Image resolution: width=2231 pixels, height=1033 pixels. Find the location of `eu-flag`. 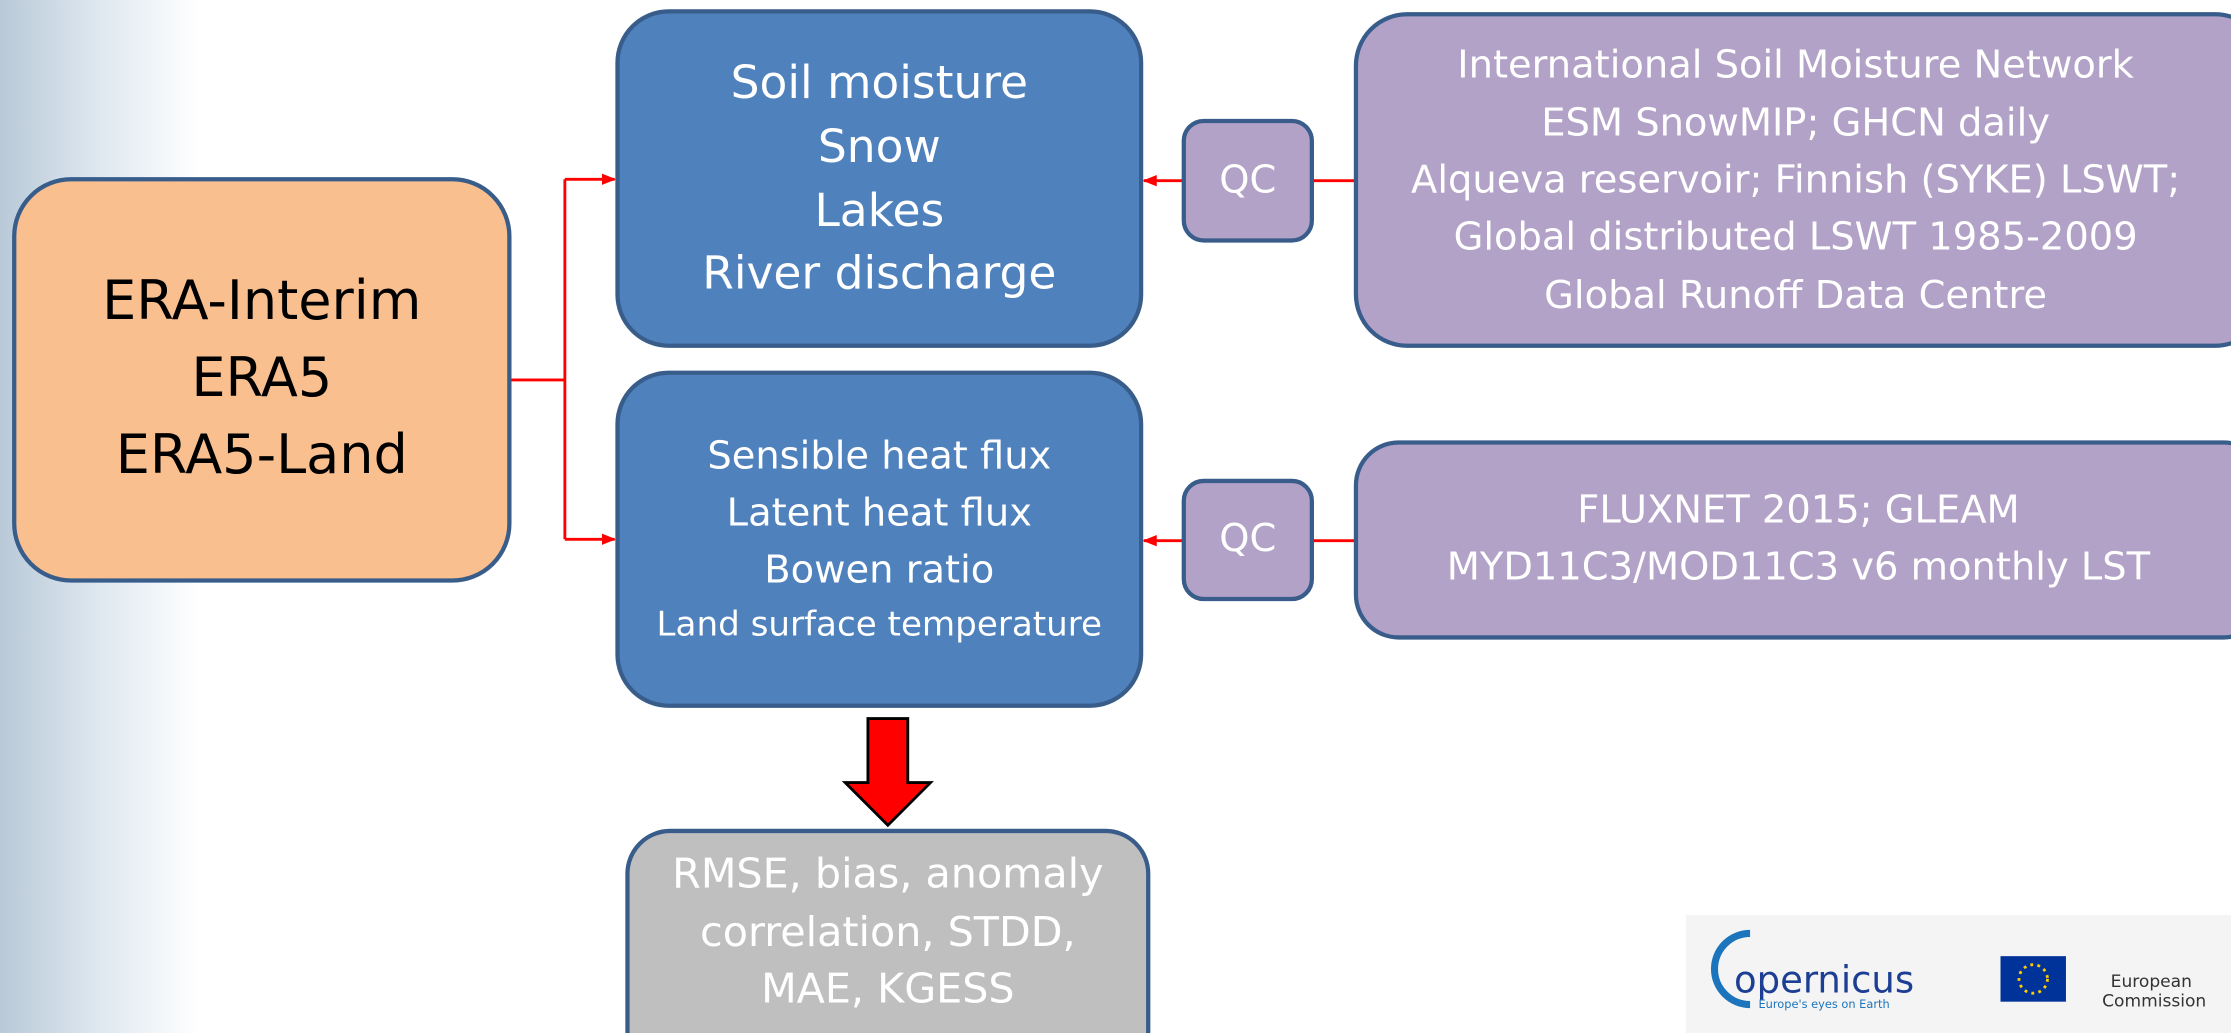

eu-flag is located at coordinates (2033, 979).